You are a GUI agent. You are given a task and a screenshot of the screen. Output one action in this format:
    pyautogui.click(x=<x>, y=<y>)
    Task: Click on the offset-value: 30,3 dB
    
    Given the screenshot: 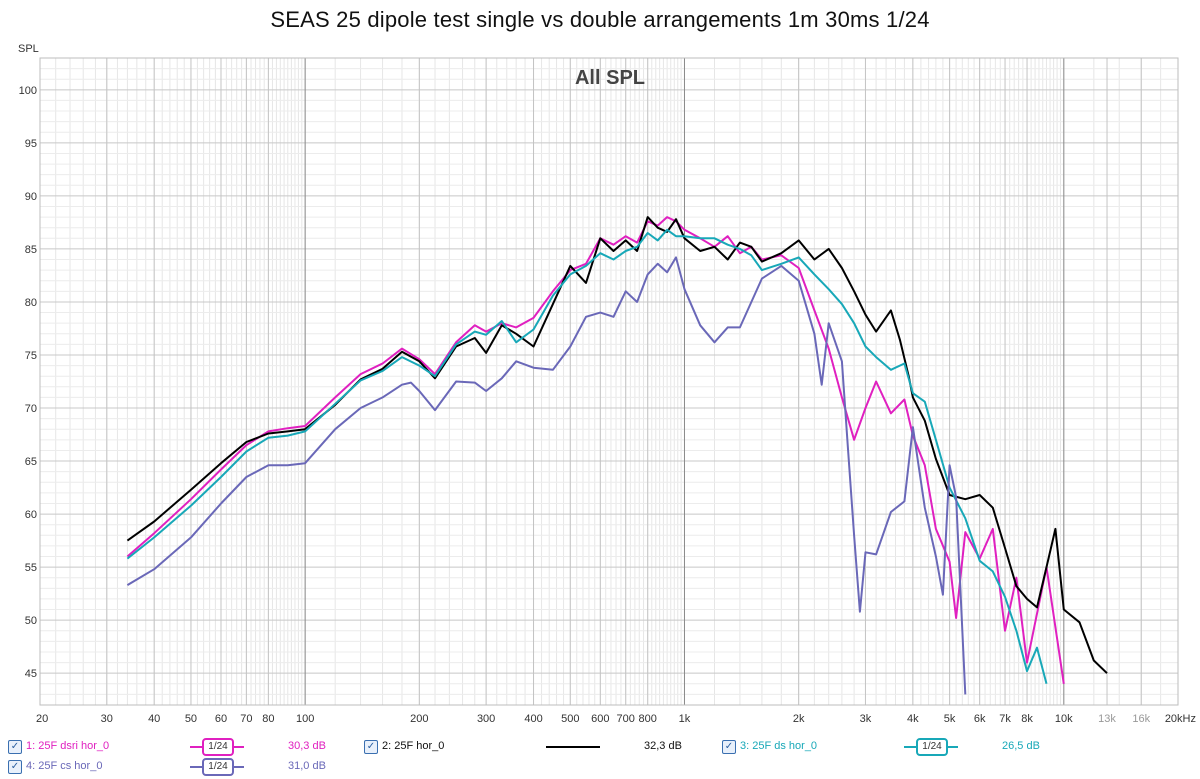 What is the action you would take?
    pyautogui.click(x=307, y=746)
    